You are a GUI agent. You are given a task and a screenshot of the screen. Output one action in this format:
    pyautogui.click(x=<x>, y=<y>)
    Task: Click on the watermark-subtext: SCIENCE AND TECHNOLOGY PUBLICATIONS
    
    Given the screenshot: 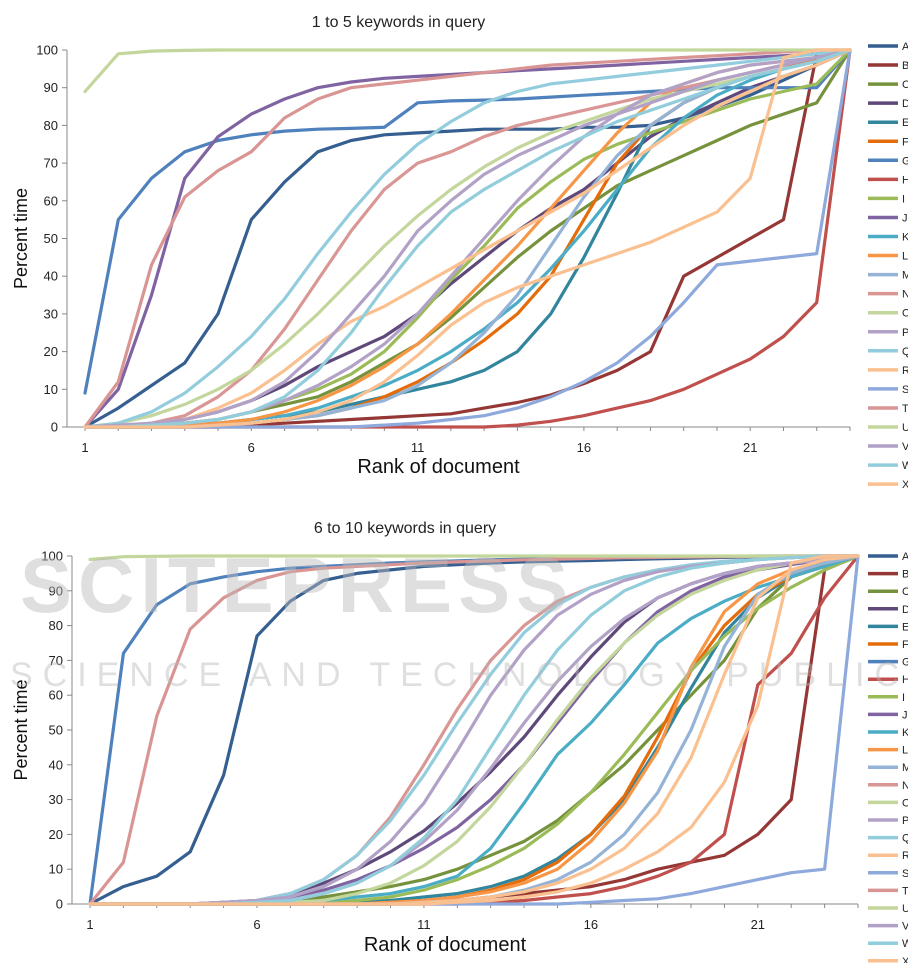 What is the action you would take?
    pyautogui.click(x=459, y=675)
    